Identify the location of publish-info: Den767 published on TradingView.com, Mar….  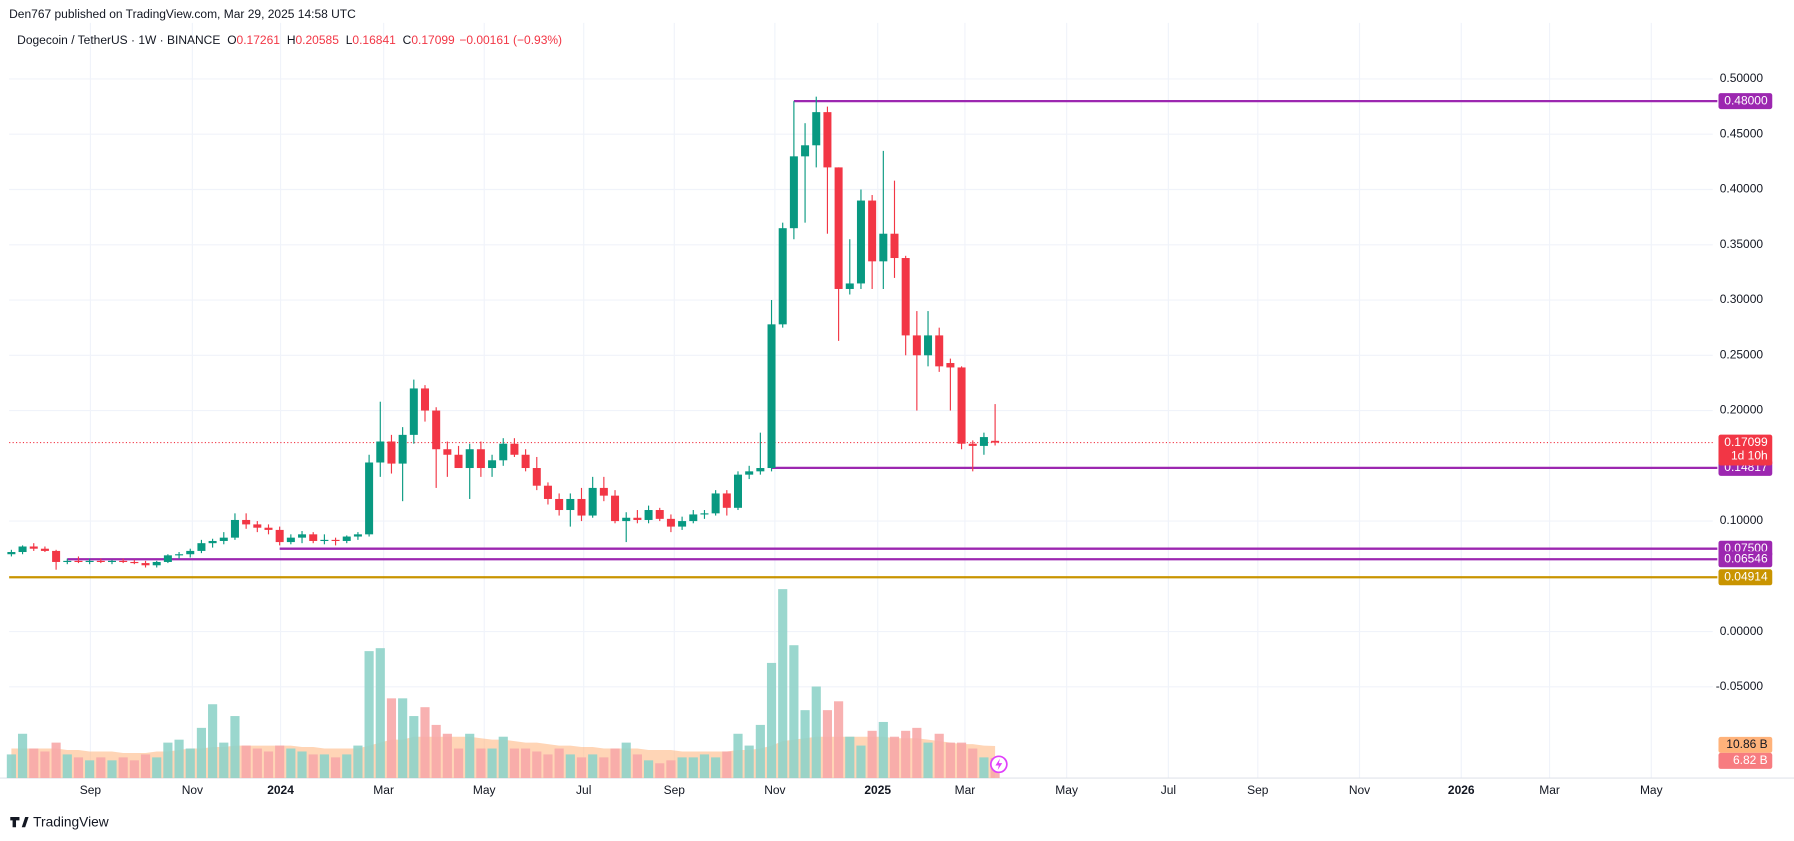
(182, 14).